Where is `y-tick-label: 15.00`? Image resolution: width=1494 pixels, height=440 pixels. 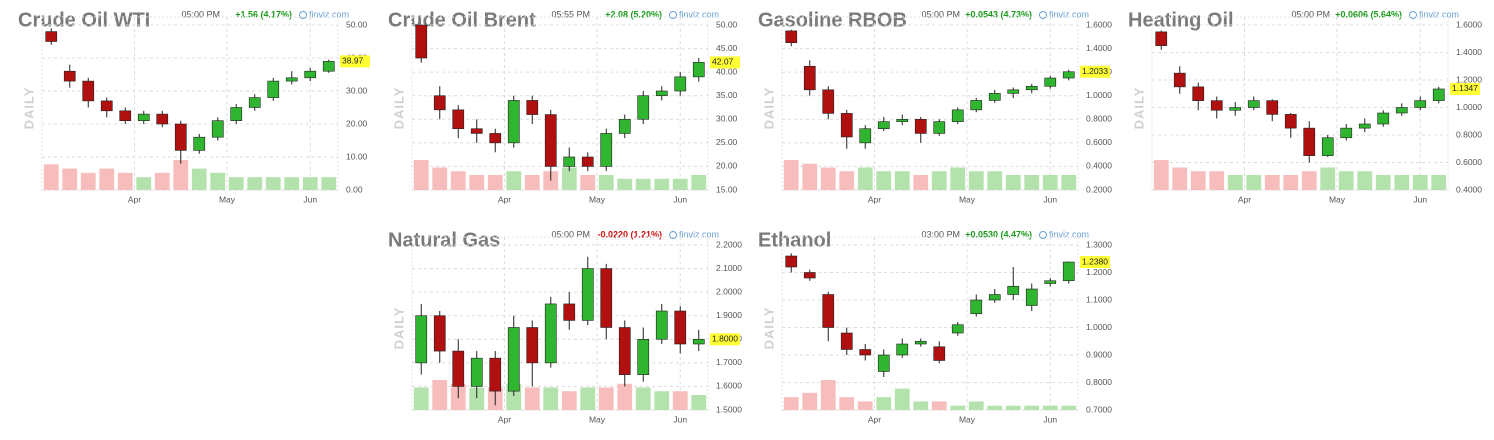
y-tick-label: 15.00 is located at coordinates (727, 189).